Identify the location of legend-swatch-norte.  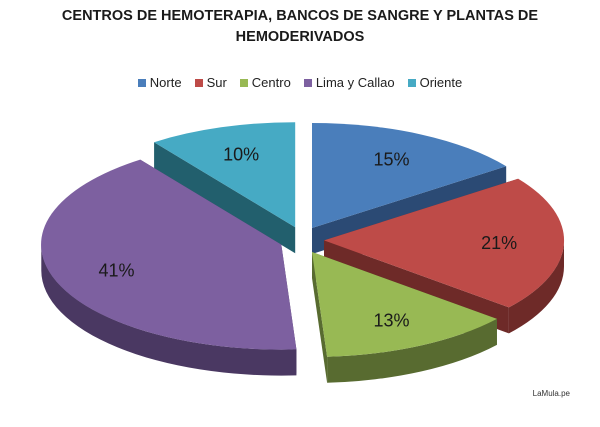
(141, 82).